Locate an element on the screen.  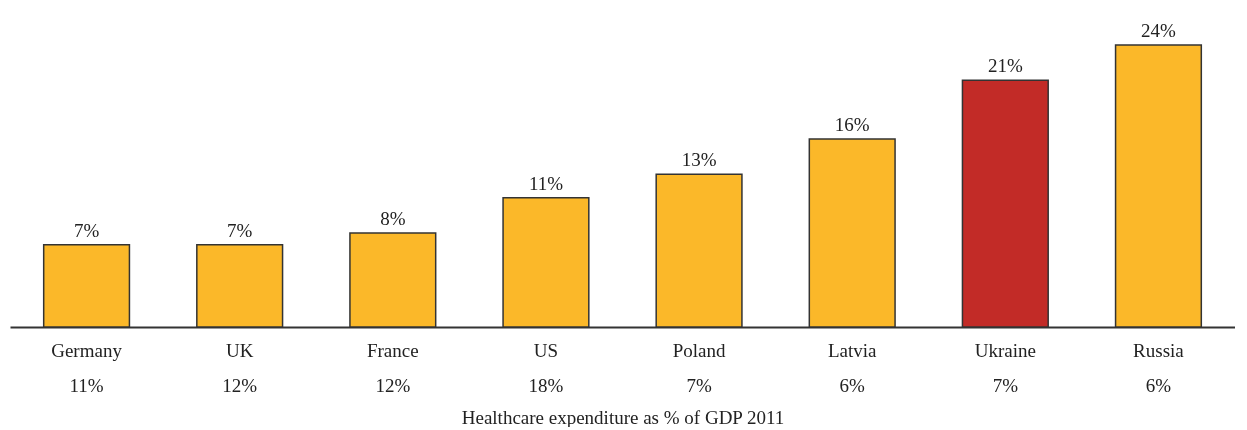
text: 11% is located at coordinates (86, 385).